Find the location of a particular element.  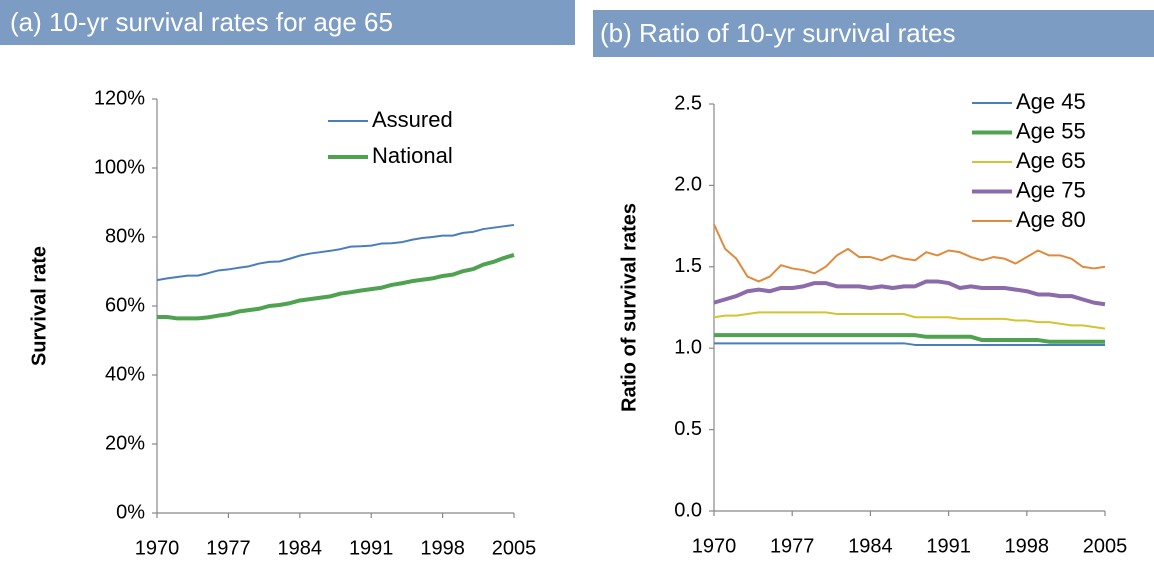

legend-label: Assured is located at coordinates (412, 119).